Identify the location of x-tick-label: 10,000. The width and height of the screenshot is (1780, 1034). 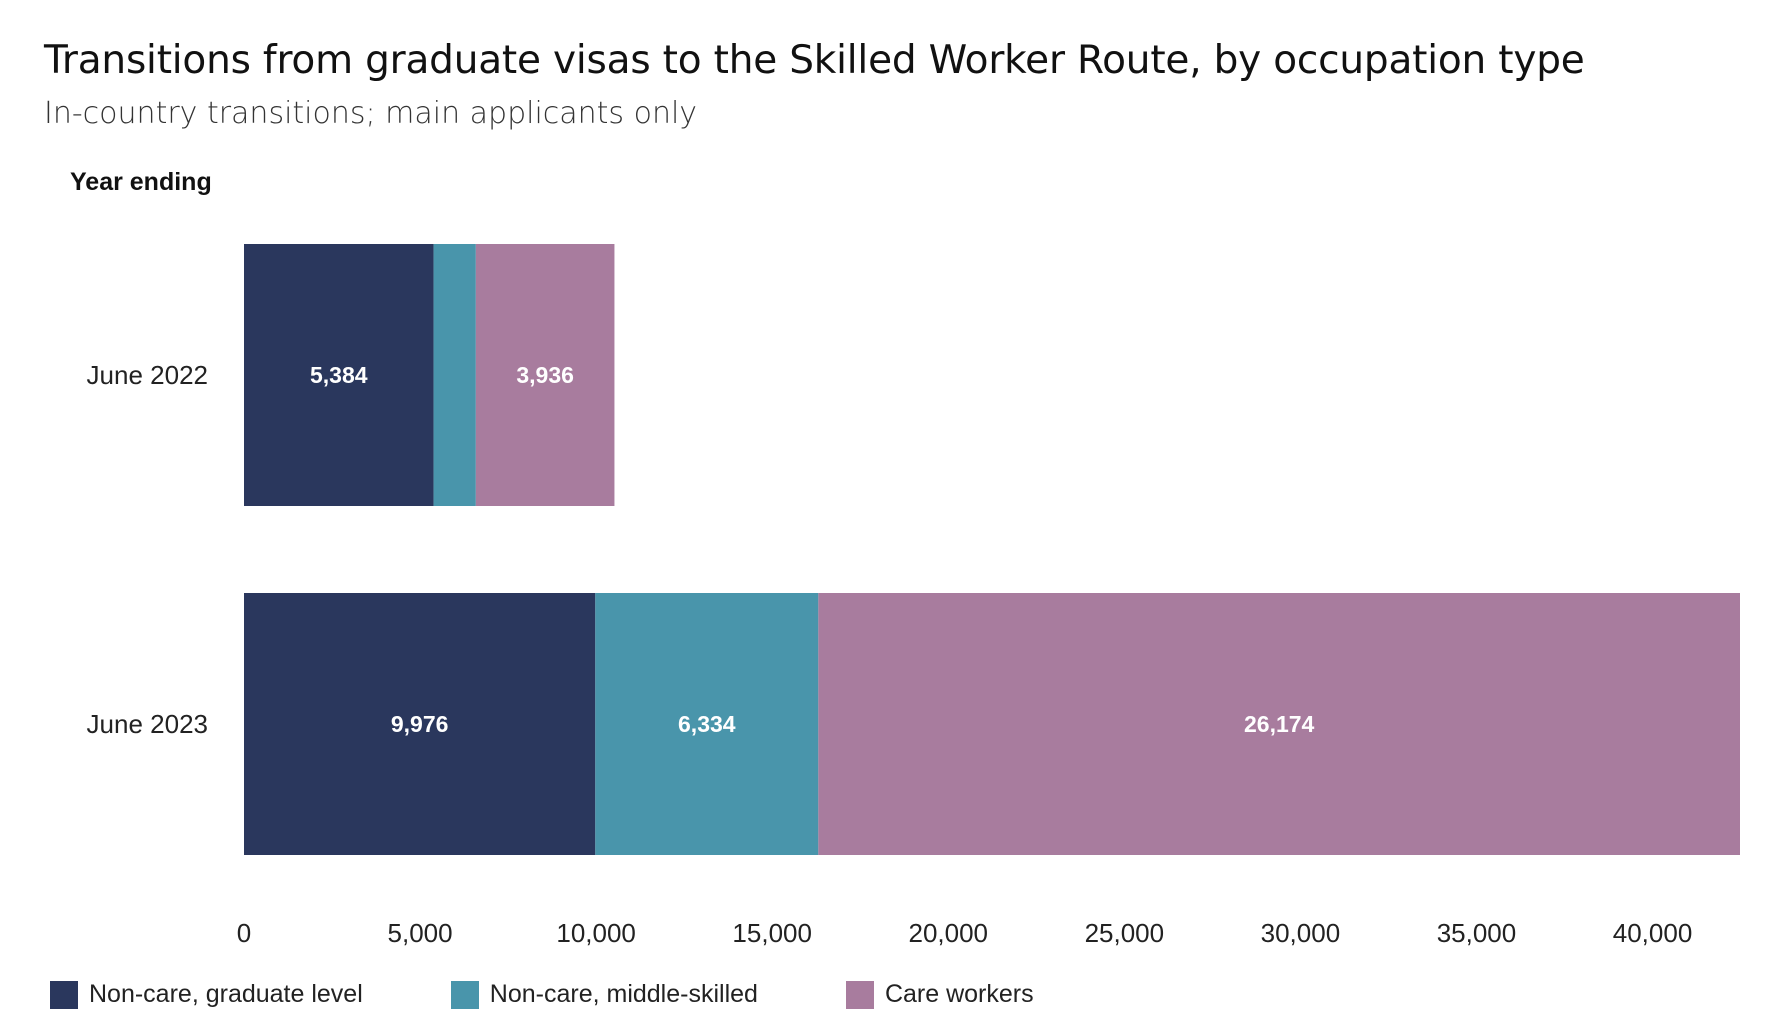
(596, 933).